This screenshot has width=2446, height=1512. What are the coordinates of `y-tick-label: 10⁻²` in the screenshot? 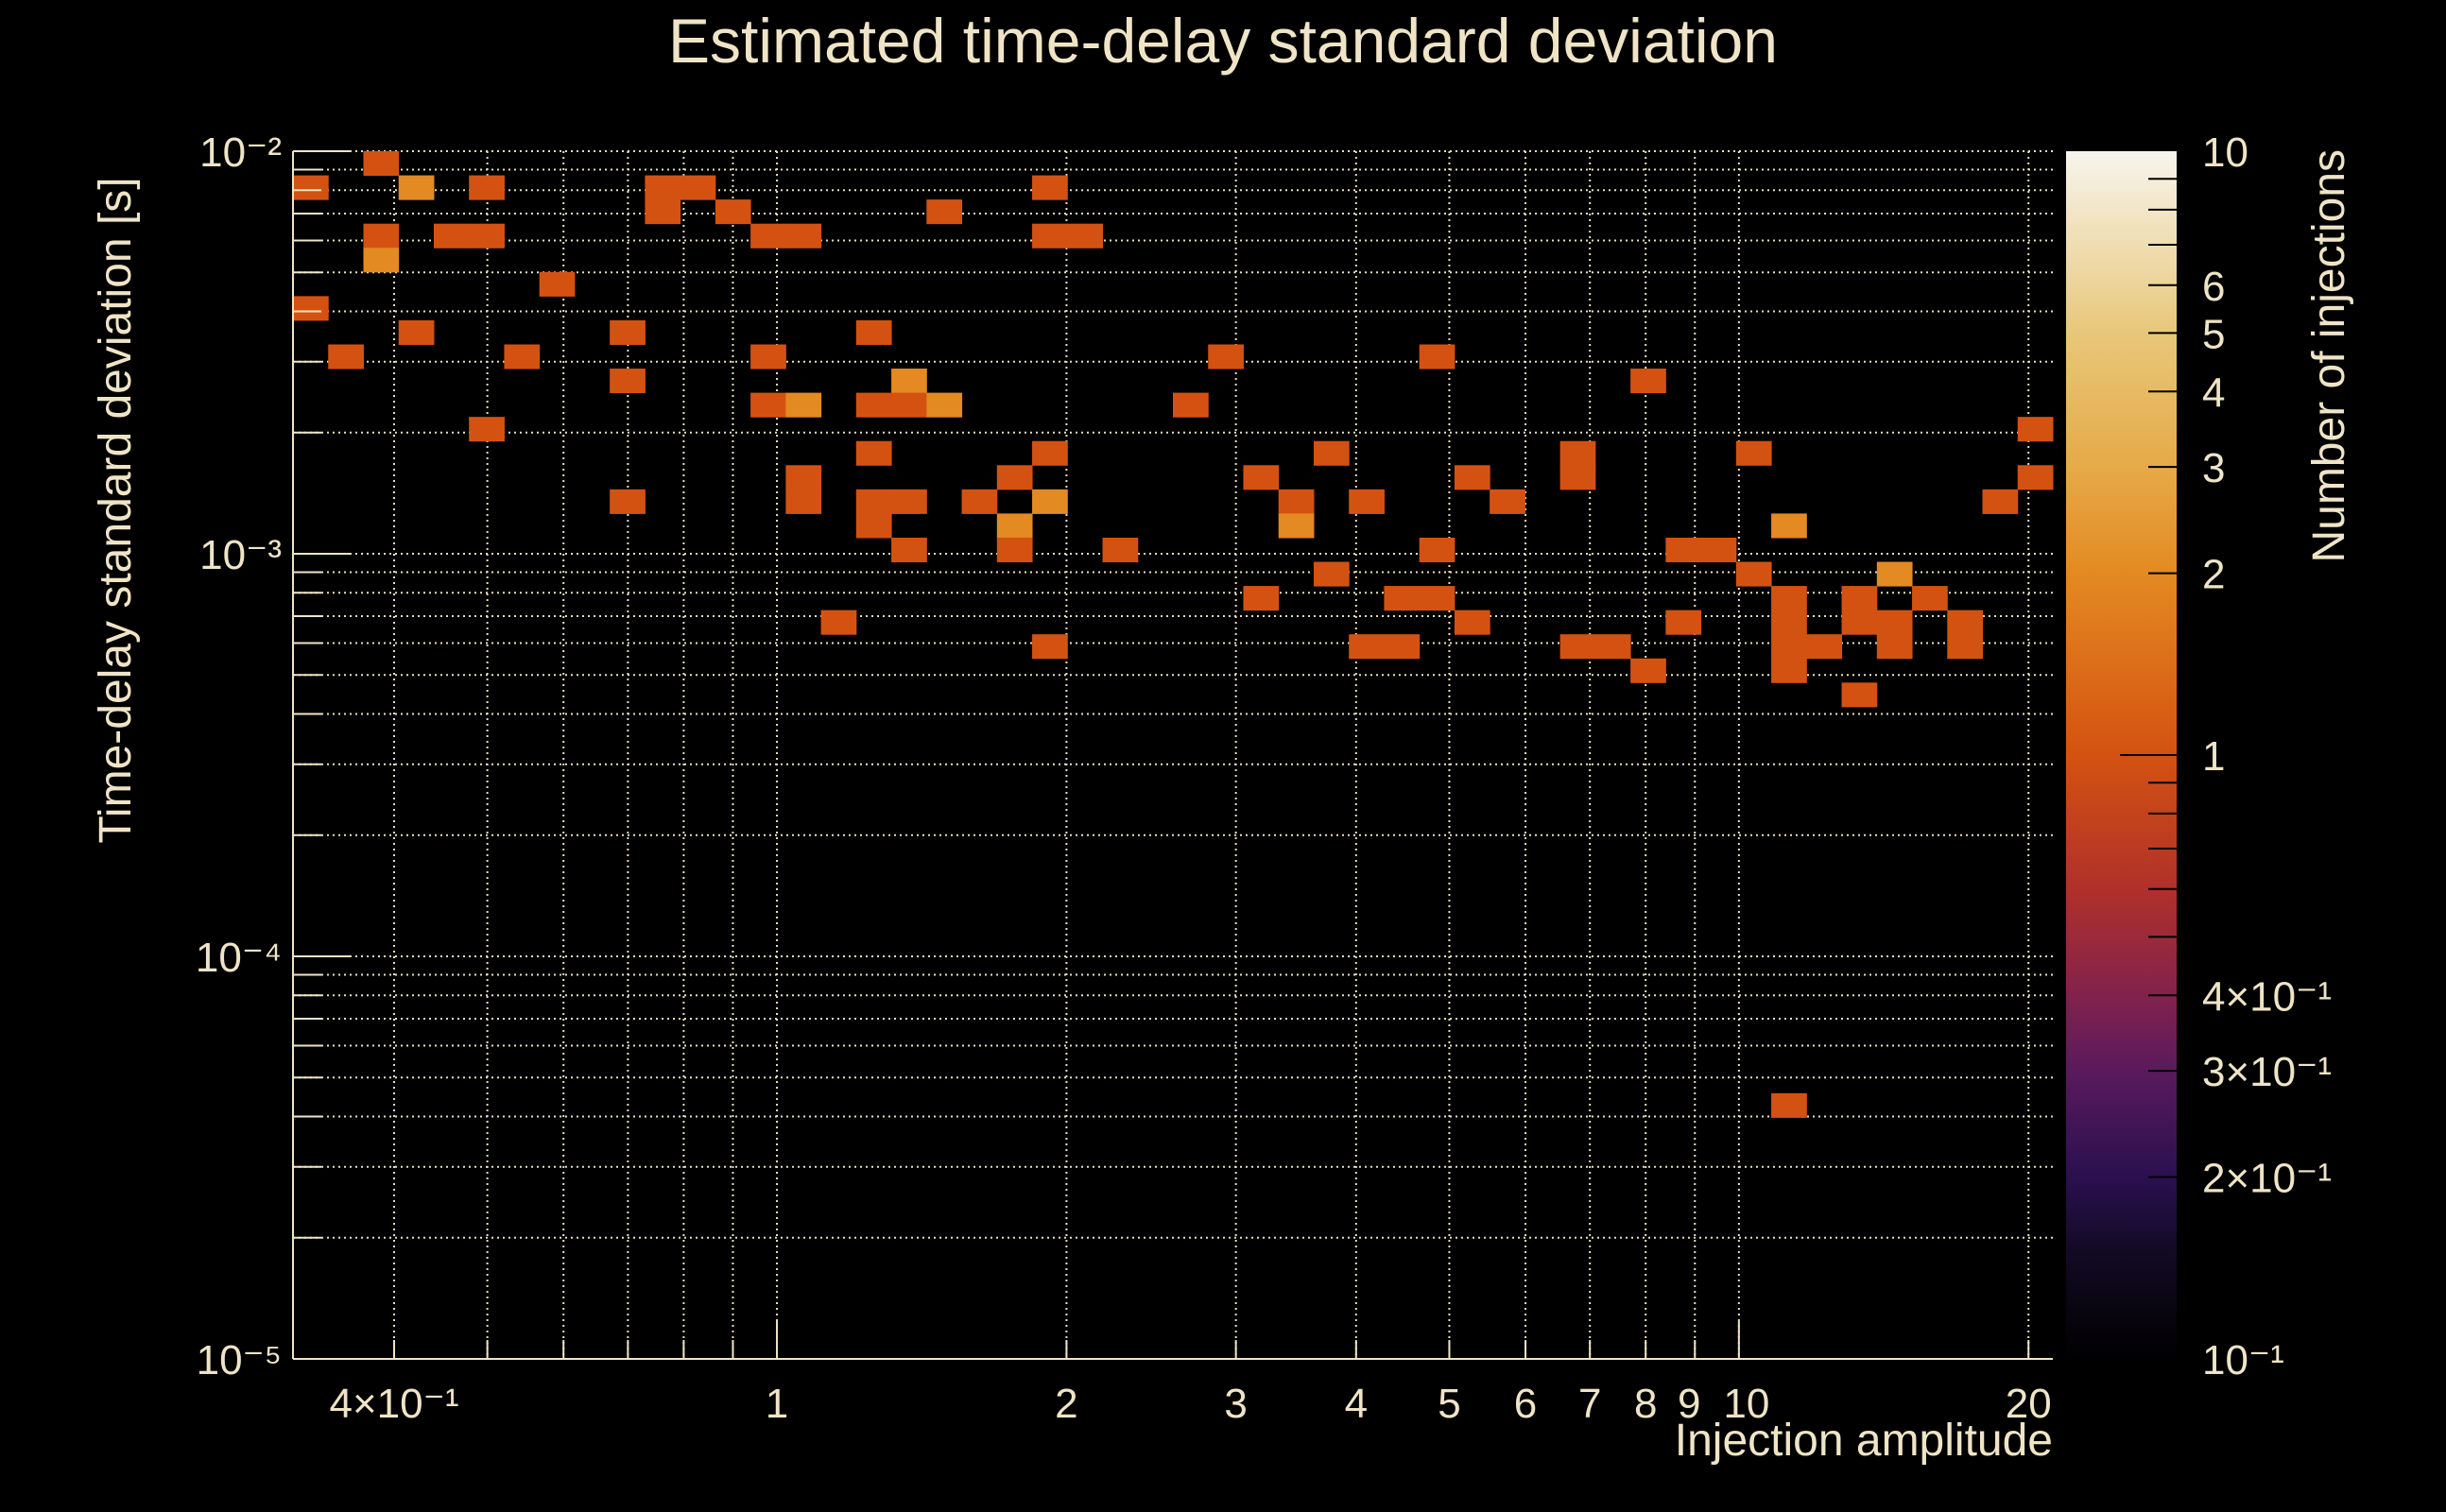 It's located at (241, 152).